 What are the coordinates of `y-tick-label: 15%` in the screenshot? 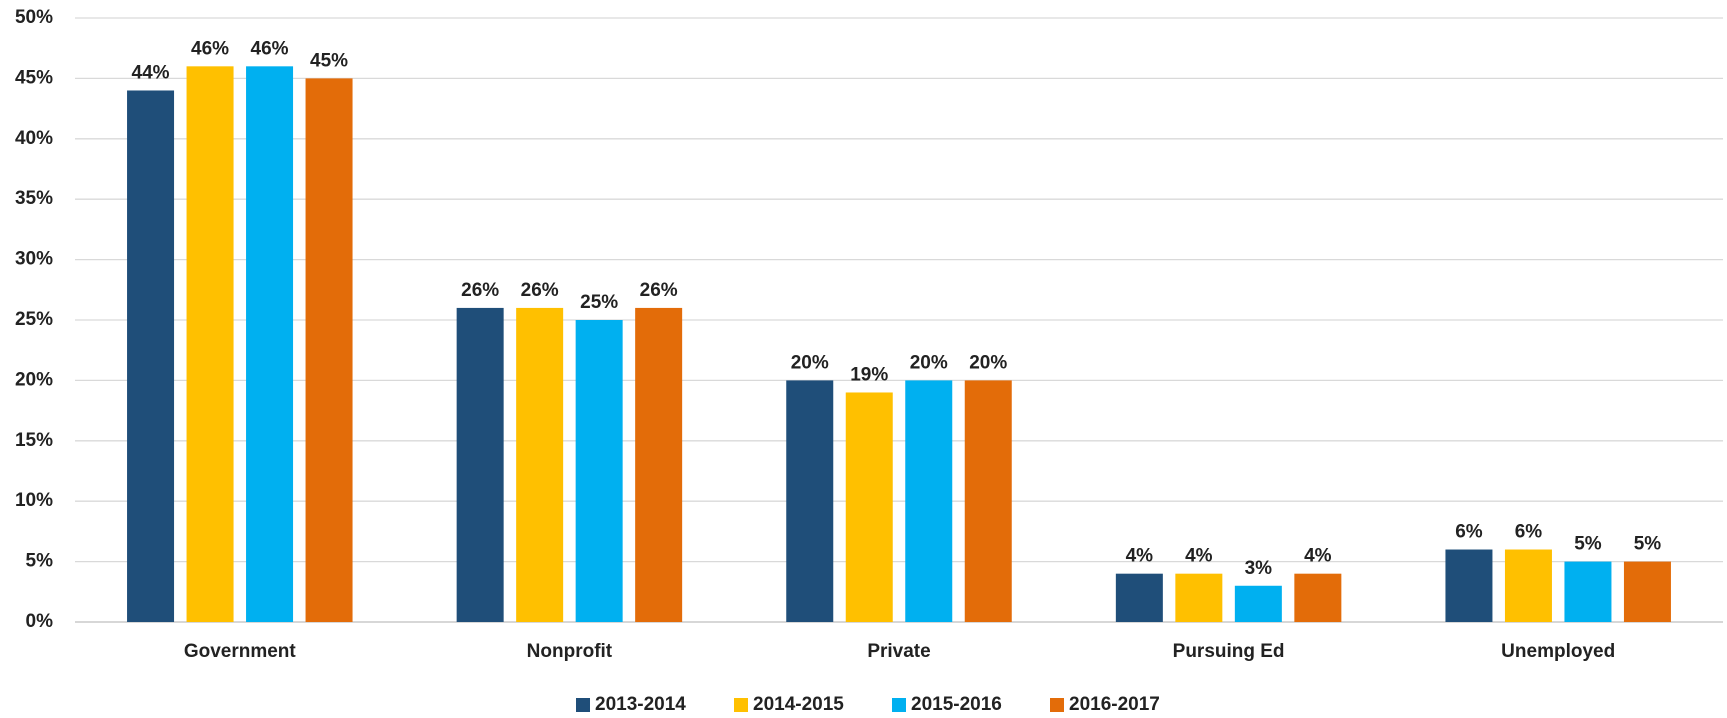 It's located at (34, 440).